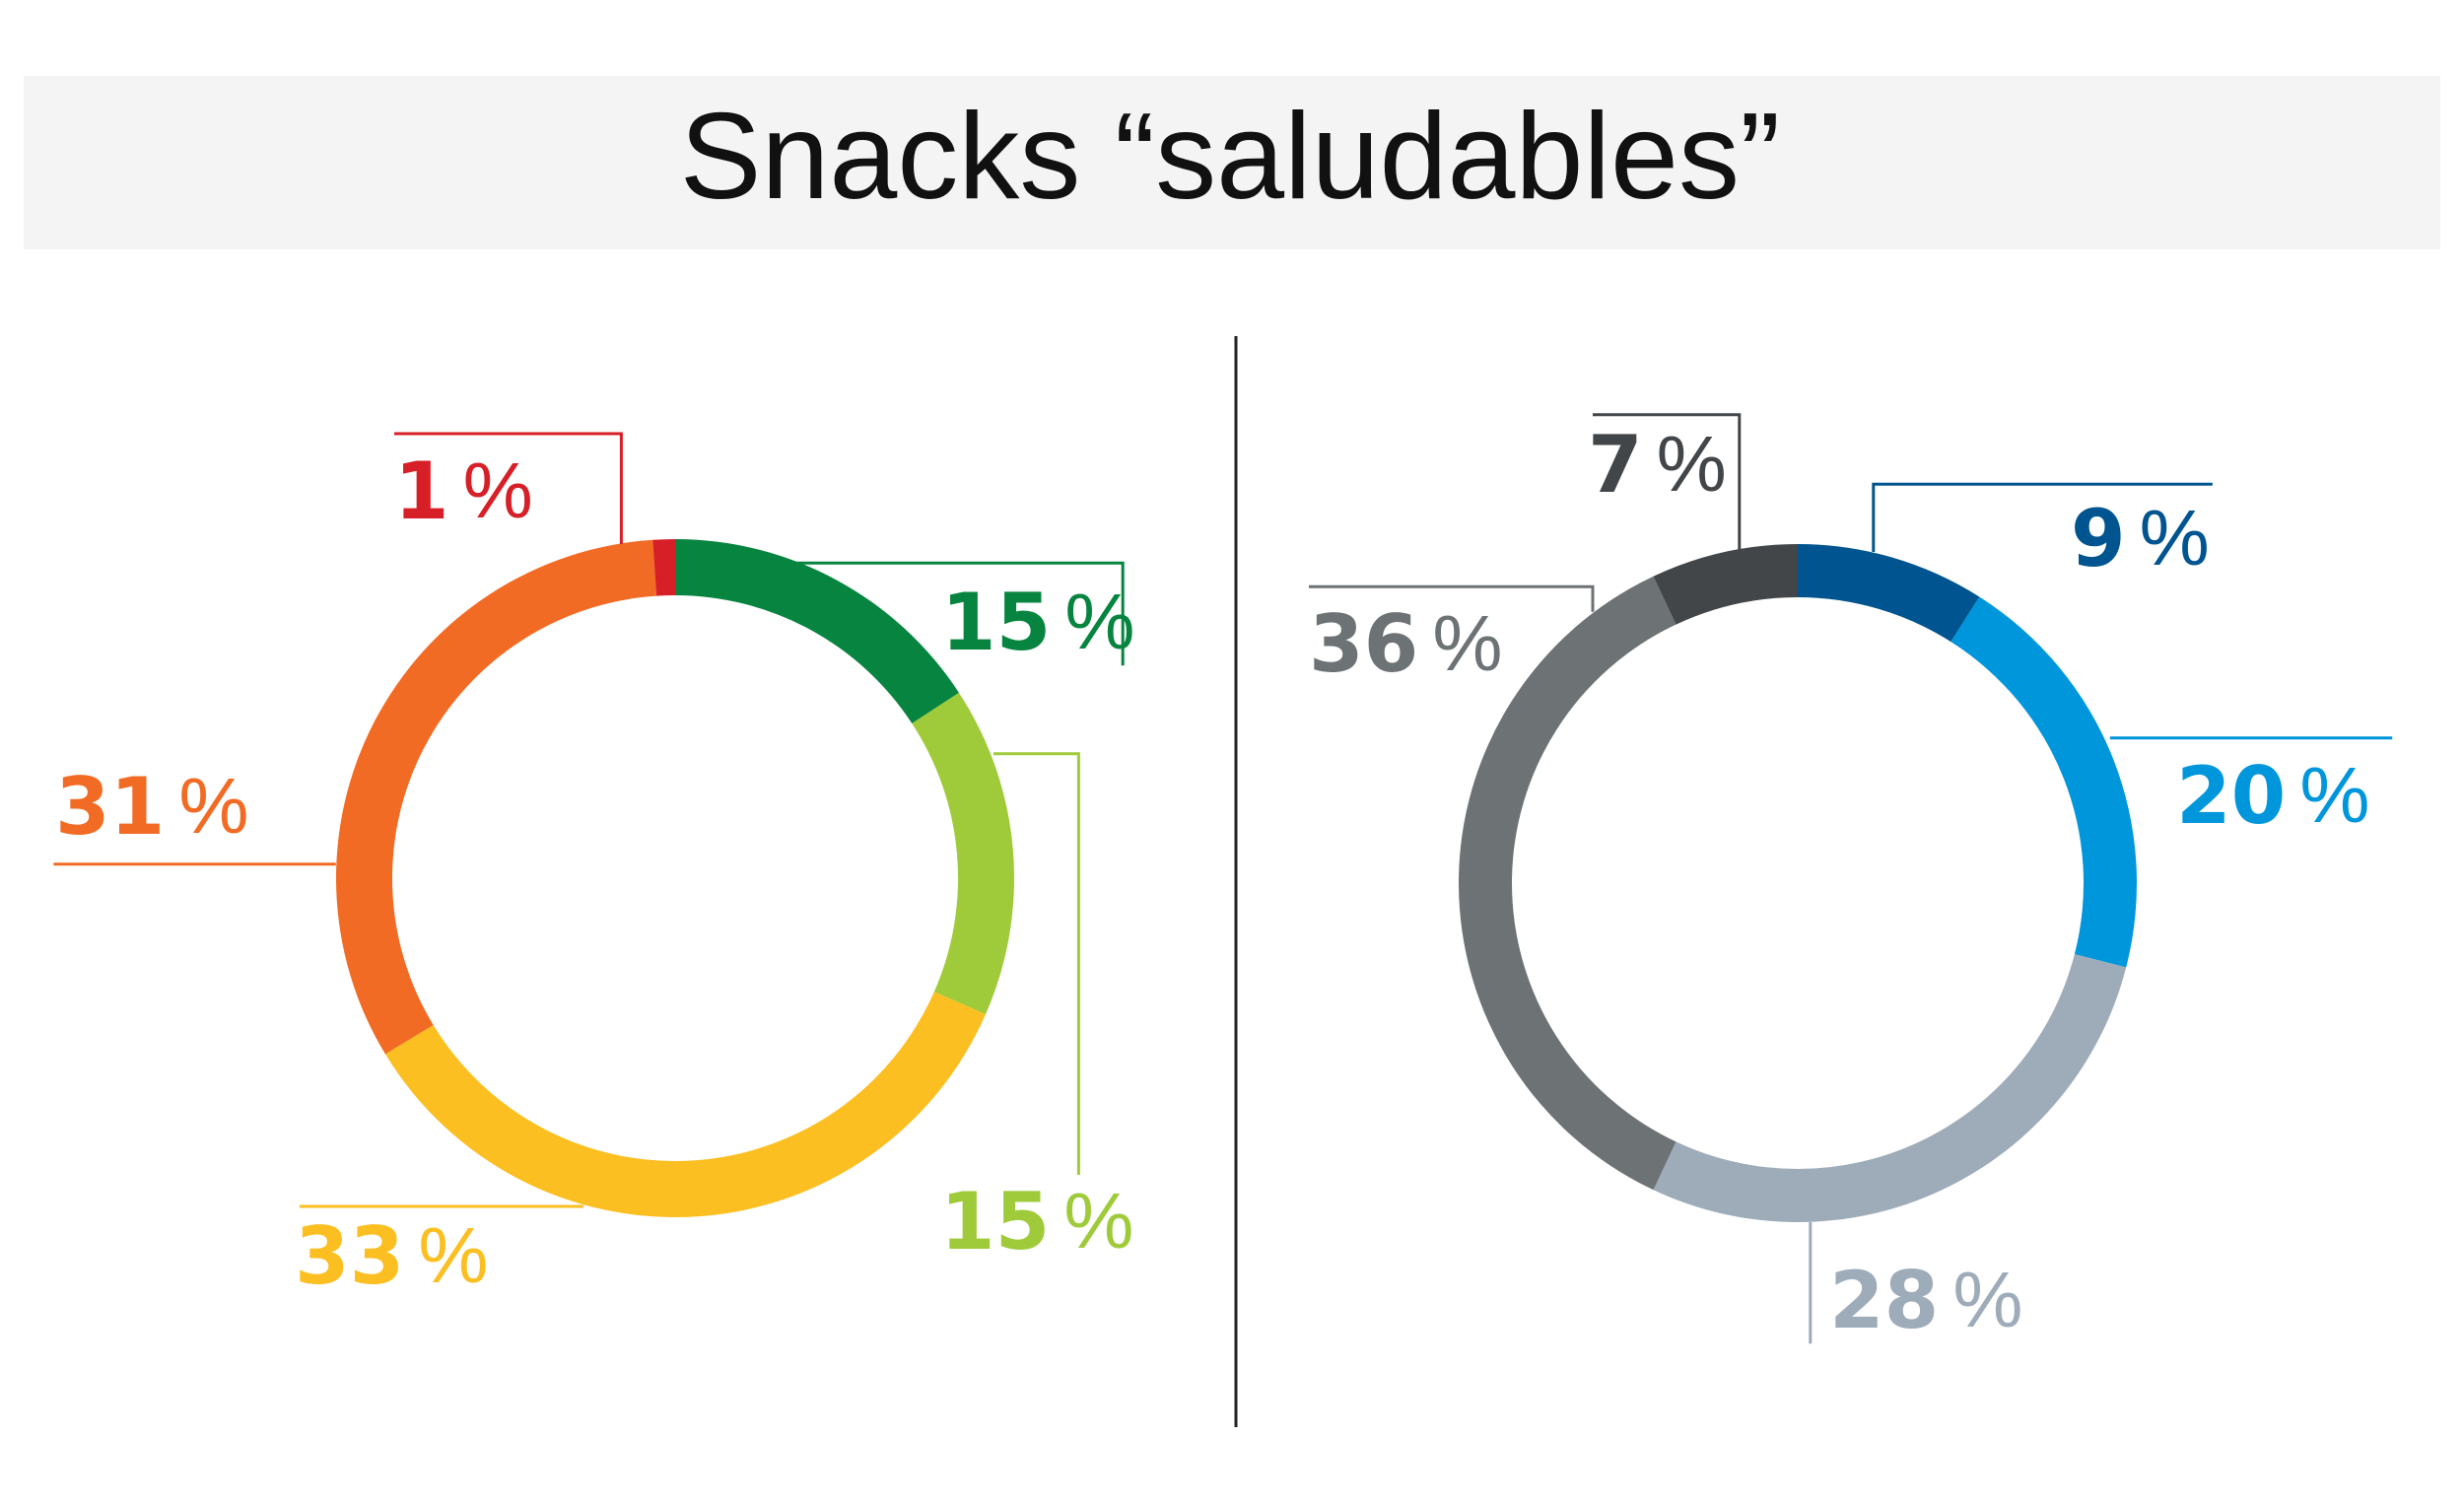 The image size is (2464, 1507). Describe the element at coordinates (1615, 465) in the screenshot. I see `label-number: 7` at that location.